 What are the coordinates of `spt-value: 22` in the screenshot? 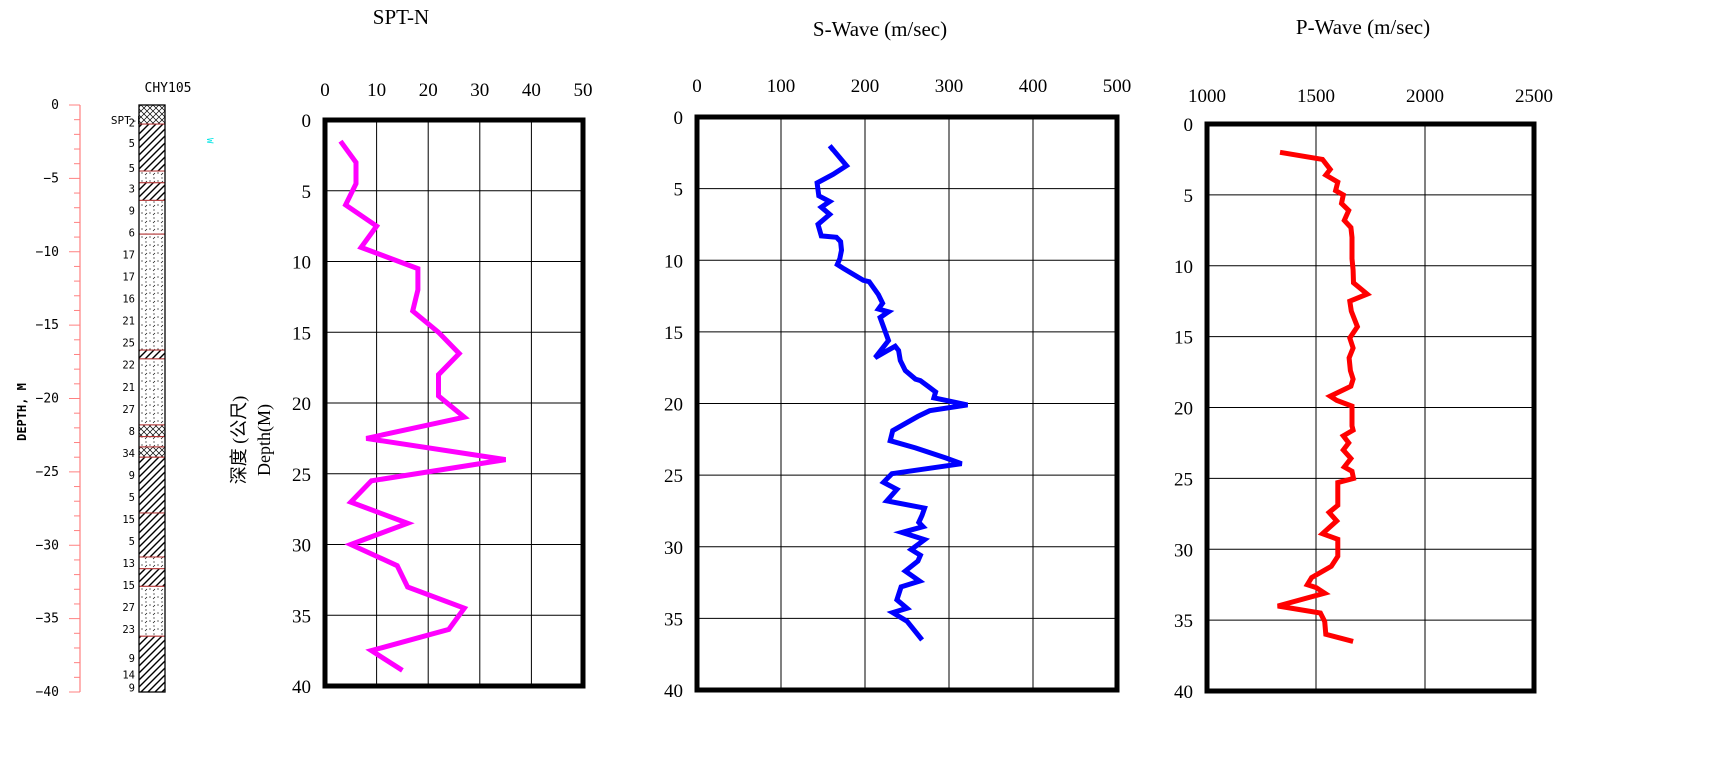 It's located at (128, 366).